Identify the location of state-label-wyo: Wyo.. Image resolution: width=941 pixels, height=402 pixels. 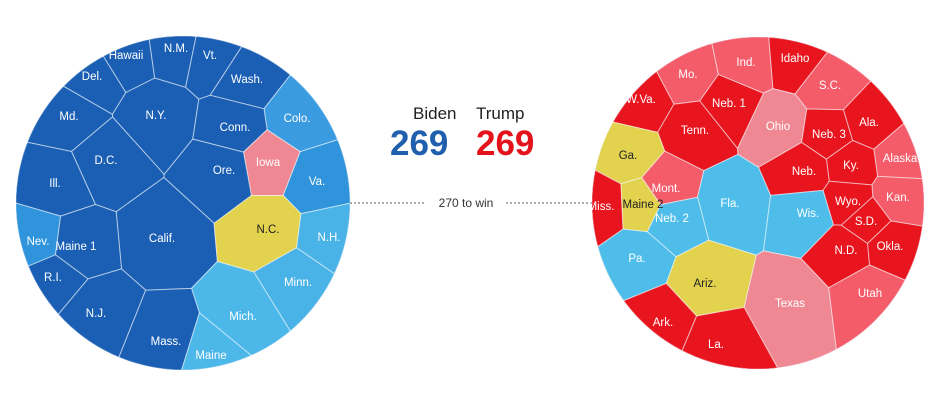
(848, 202).